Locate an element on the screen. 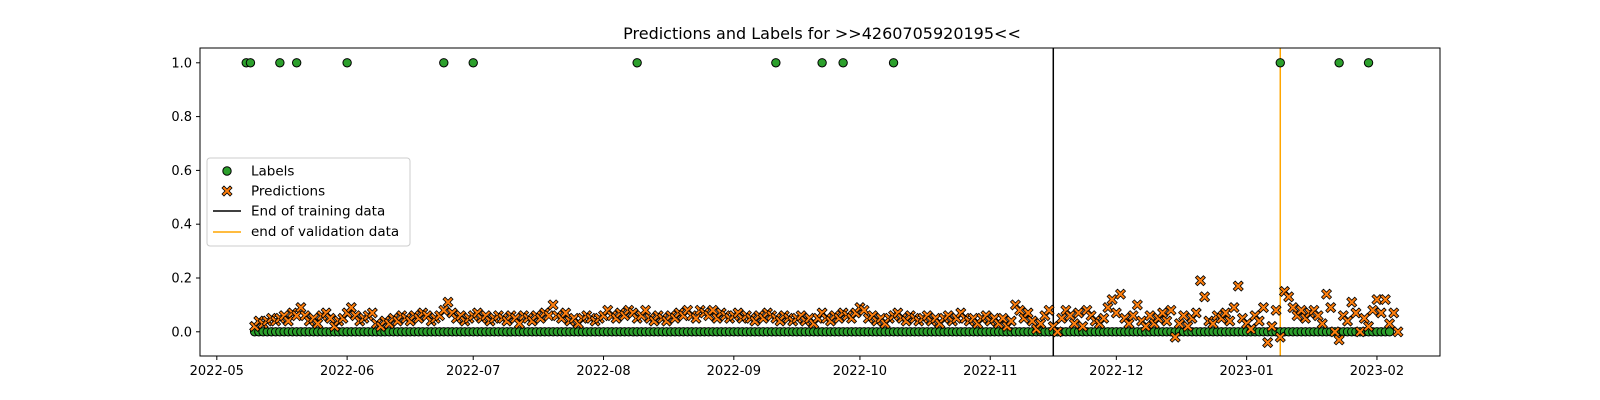  legend-validation-text: end of validation data is located at coordinates (325, 232).